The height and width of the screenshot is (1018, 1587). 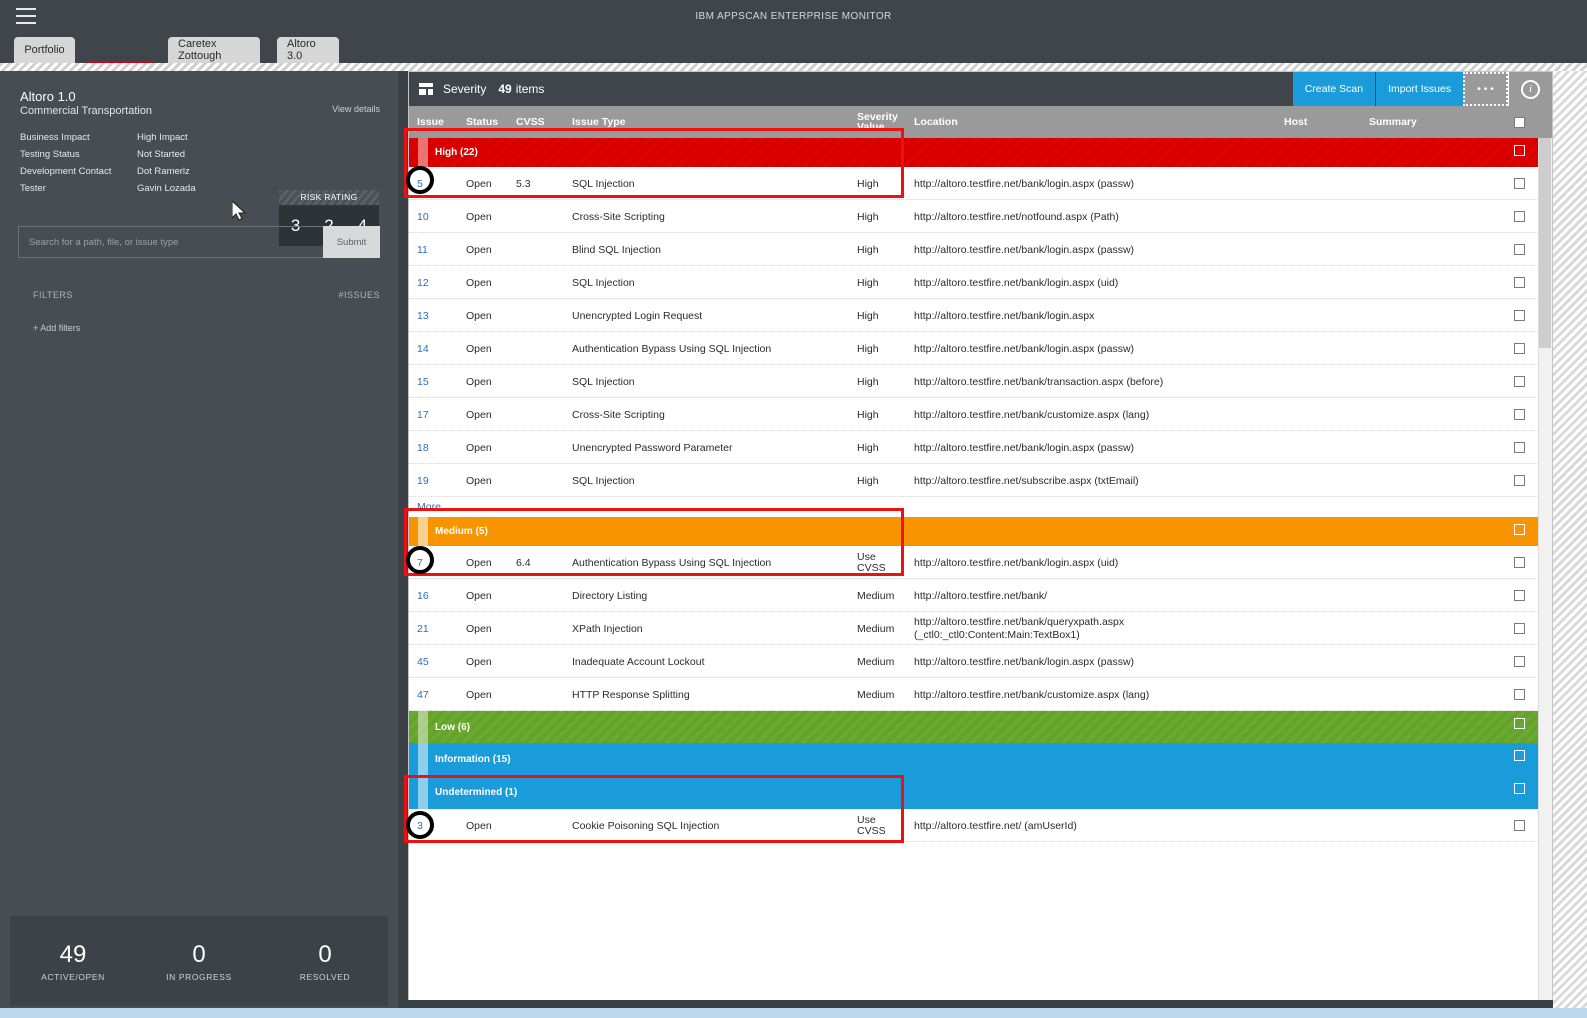 I want to click on search-input, so click(x=170, y=242).